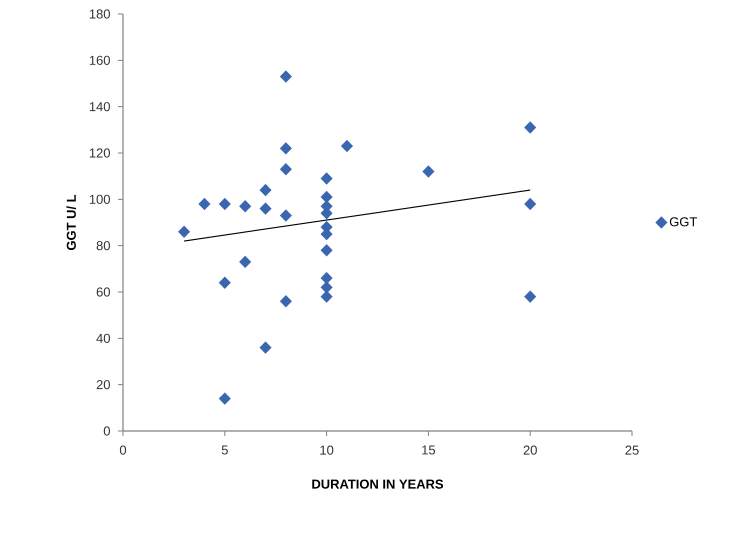 This screenshot has width=756, height=550. I want to click on y-tick-label: 120, so click(100, 153).